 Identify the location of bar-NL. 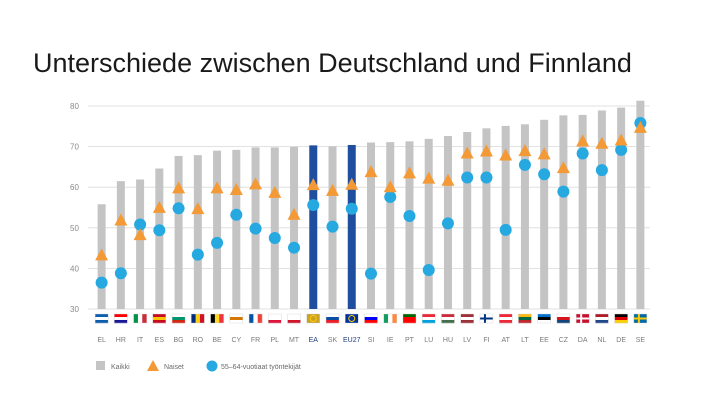
(601, 209).